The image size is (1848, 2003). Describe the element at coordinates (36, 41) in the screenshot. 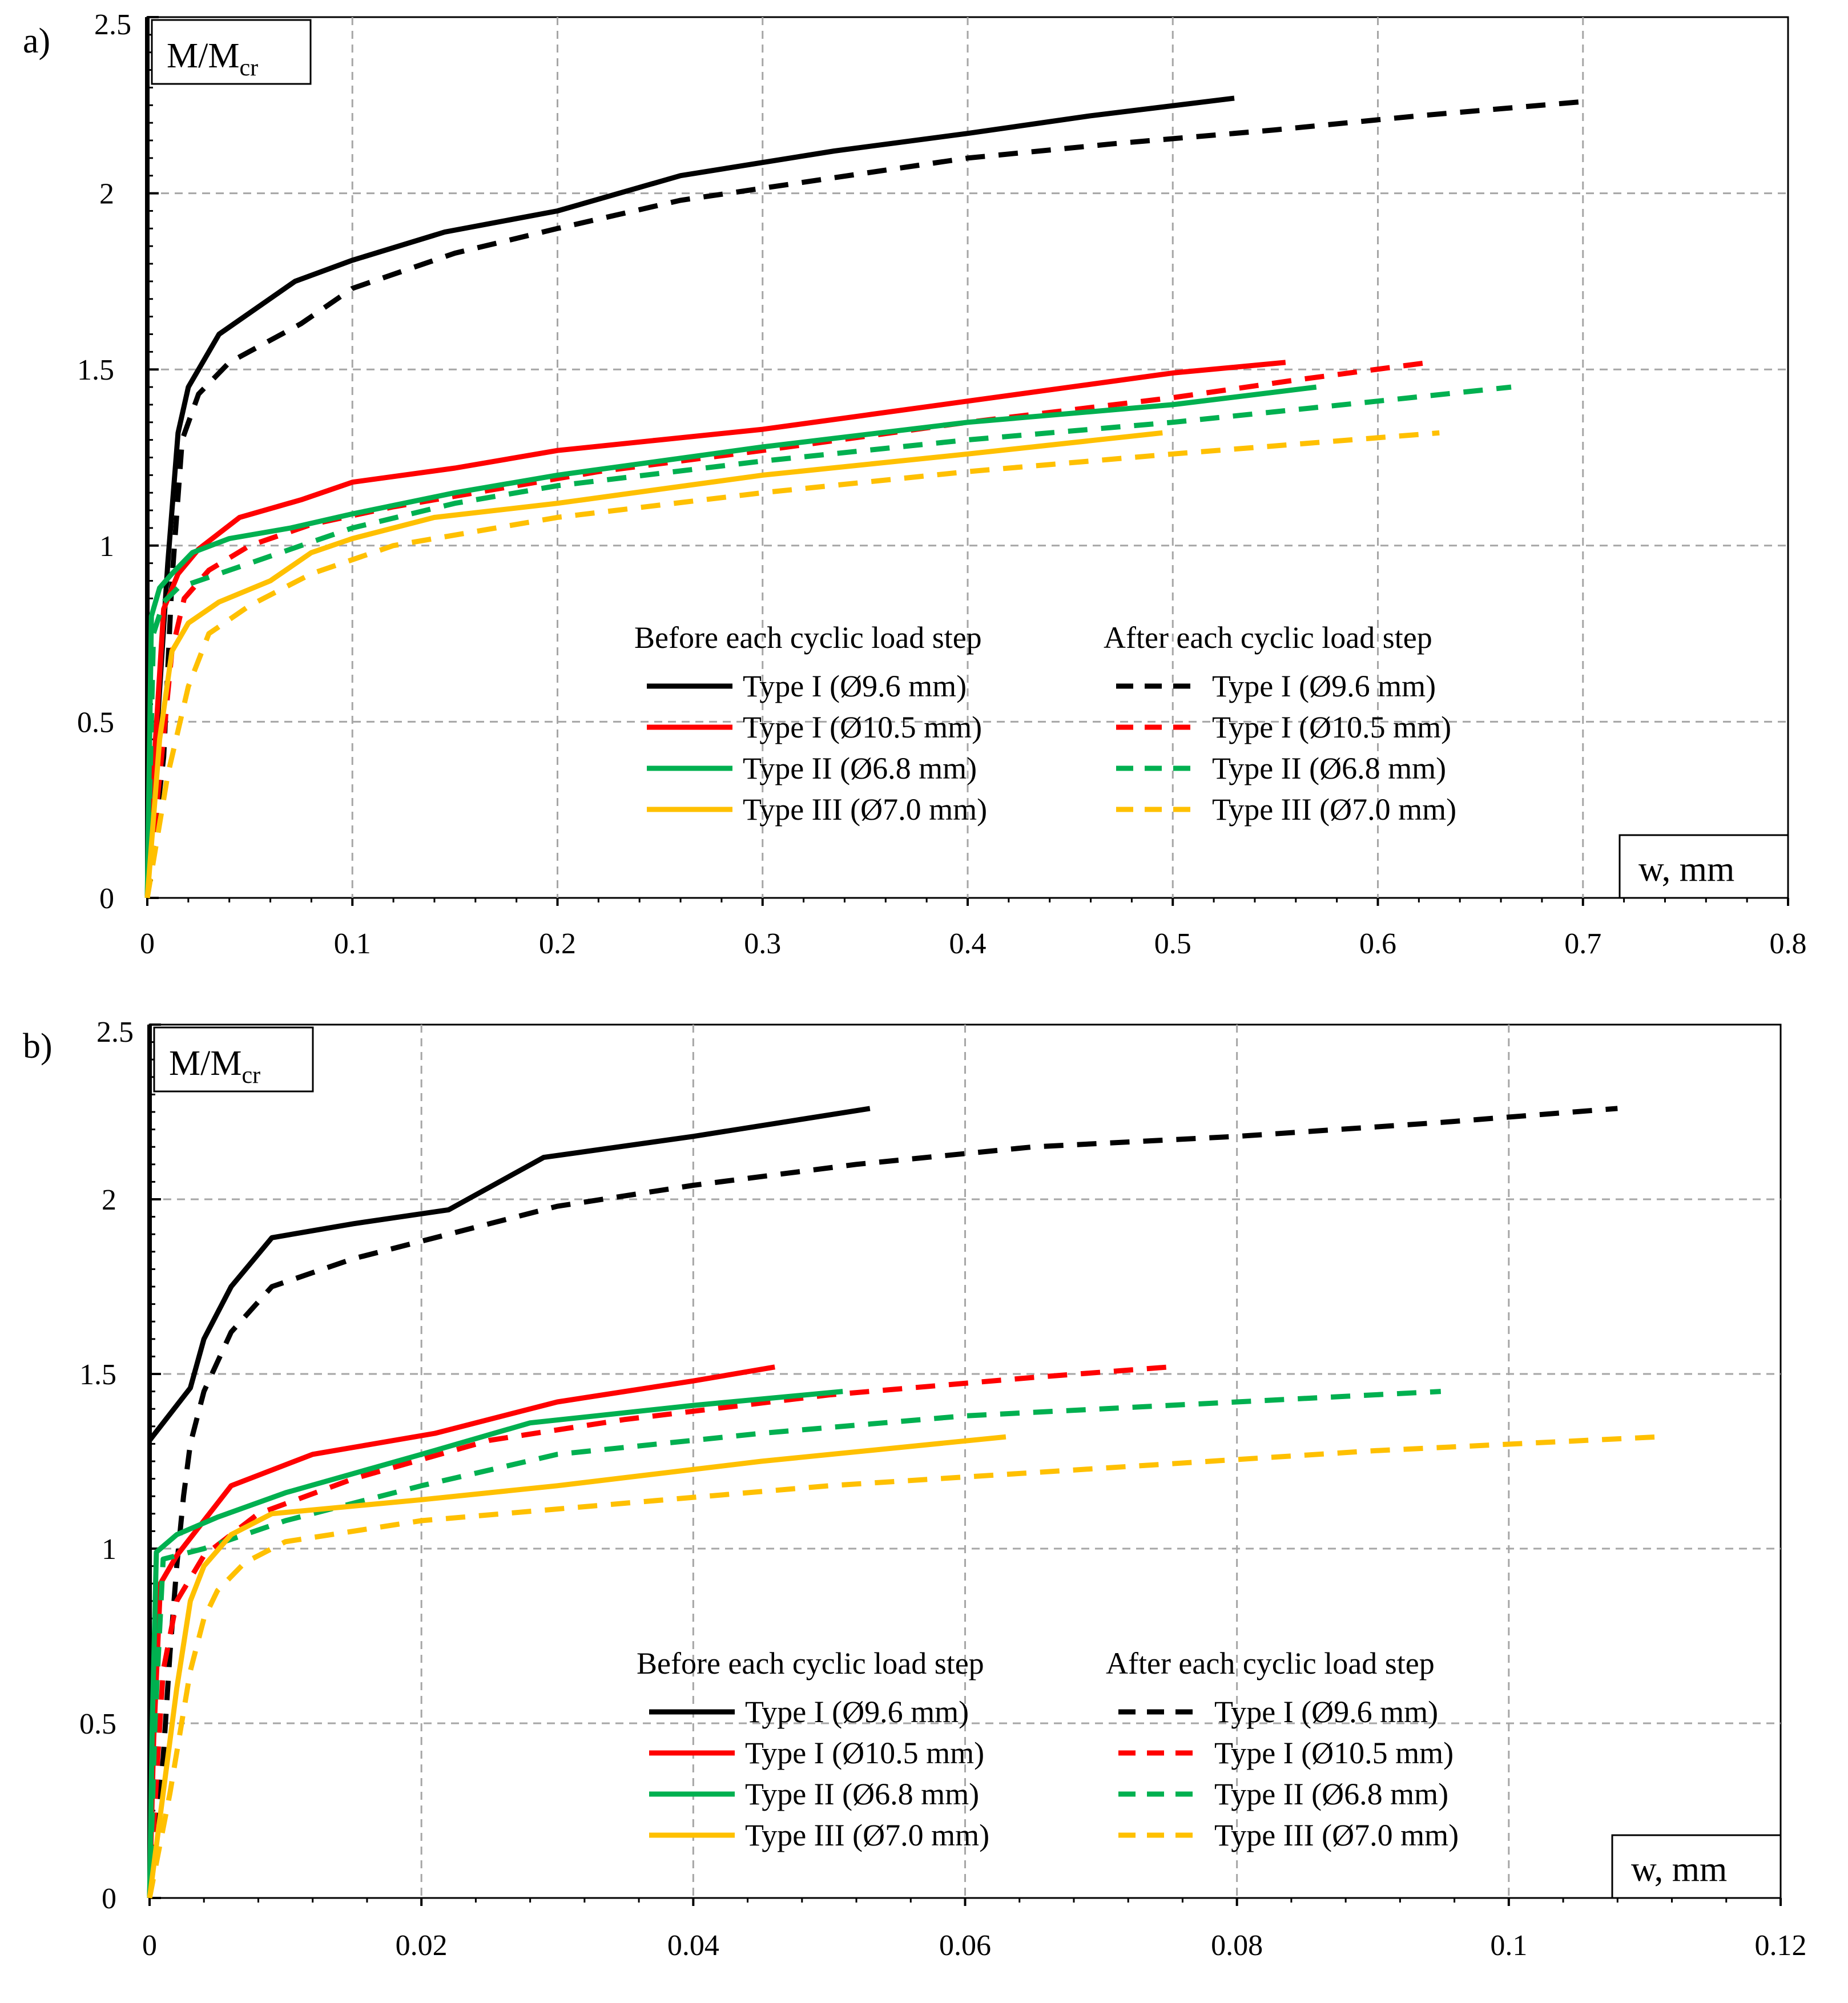

I see `panel-label-a: a)` at that location.